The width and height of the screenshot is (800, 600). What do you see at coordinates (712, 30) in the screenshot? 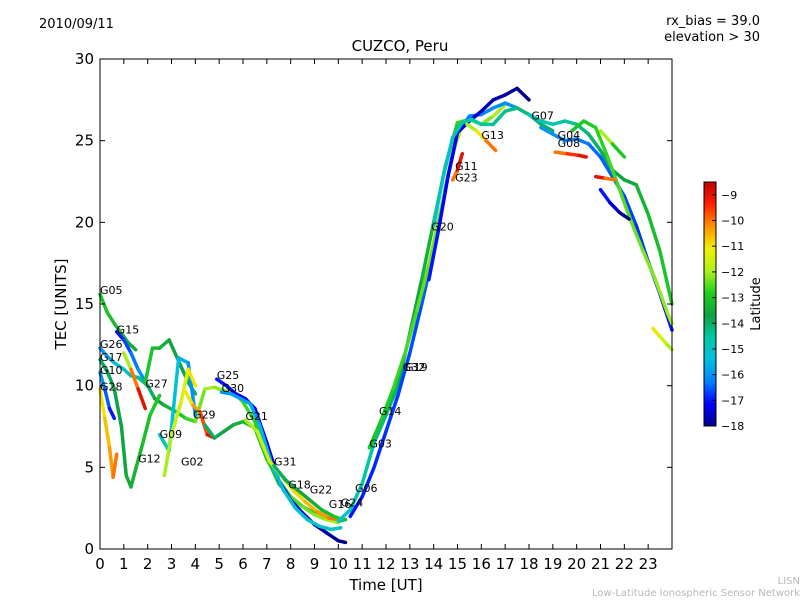
I see `info-box: rx_bias = 39.0 elevation > 30` at bounding box center [712, 30].